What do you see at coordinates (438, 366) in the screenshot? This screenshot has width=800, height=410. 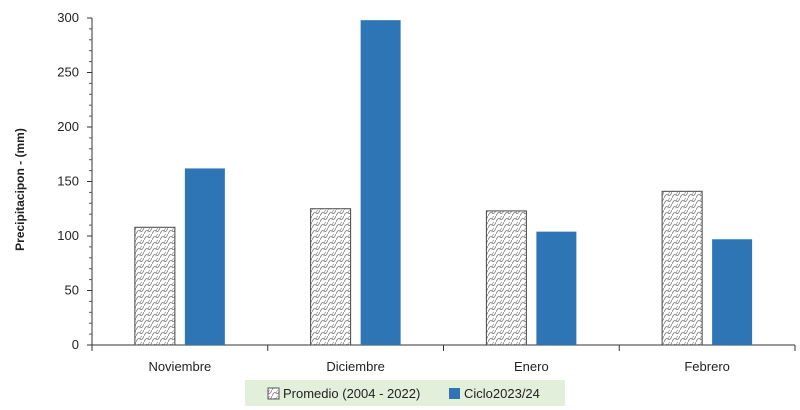 I see `category-labels: Noviembre Diciembre Enero Febrero` at bounding box center [438, 366].